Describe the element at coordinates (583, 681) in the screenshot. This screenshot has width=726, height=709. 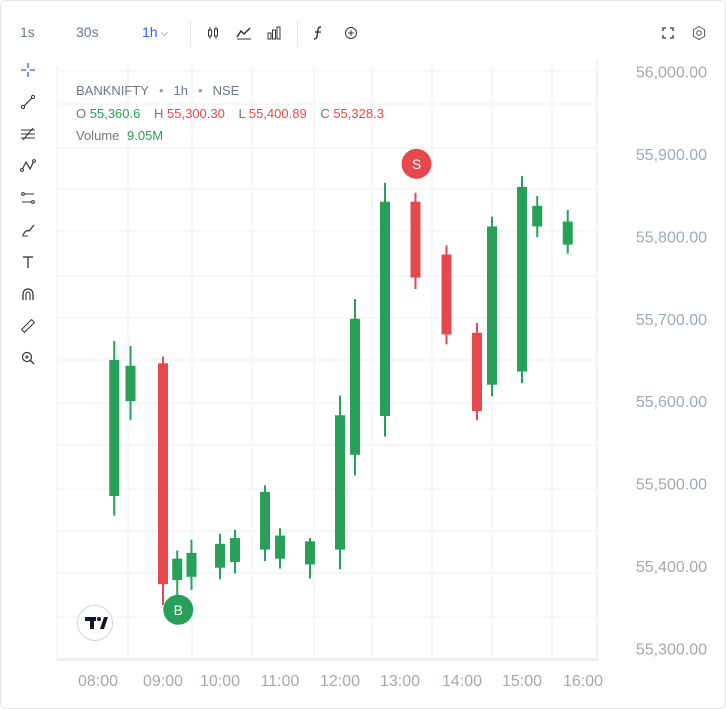
I see `x-tick-label: 16:00` at that location.